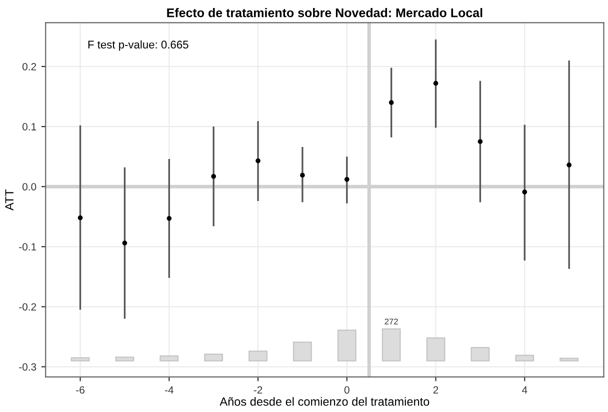  Describe the element at coordinates (169, 390) in the screenshot. I see `x-tick-label: -4` at that location.